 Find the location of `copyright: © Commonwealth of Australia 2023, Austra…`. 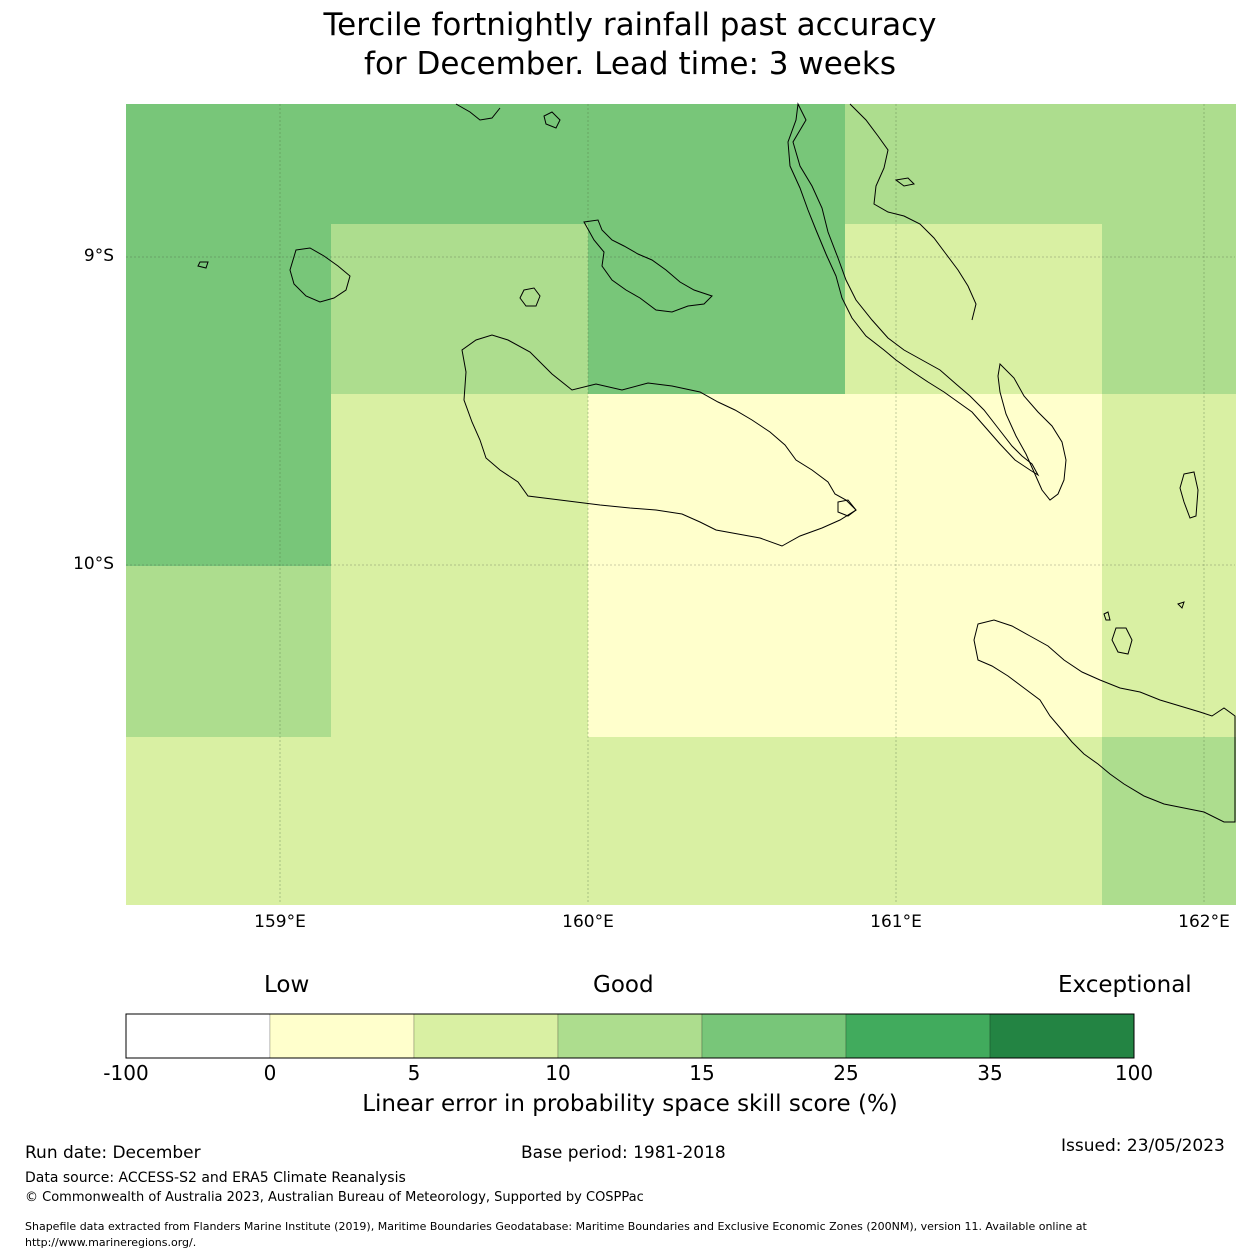

copyright: © Commonwealth of Australia 2023, Austra… is located at coordinates (334, 1197).